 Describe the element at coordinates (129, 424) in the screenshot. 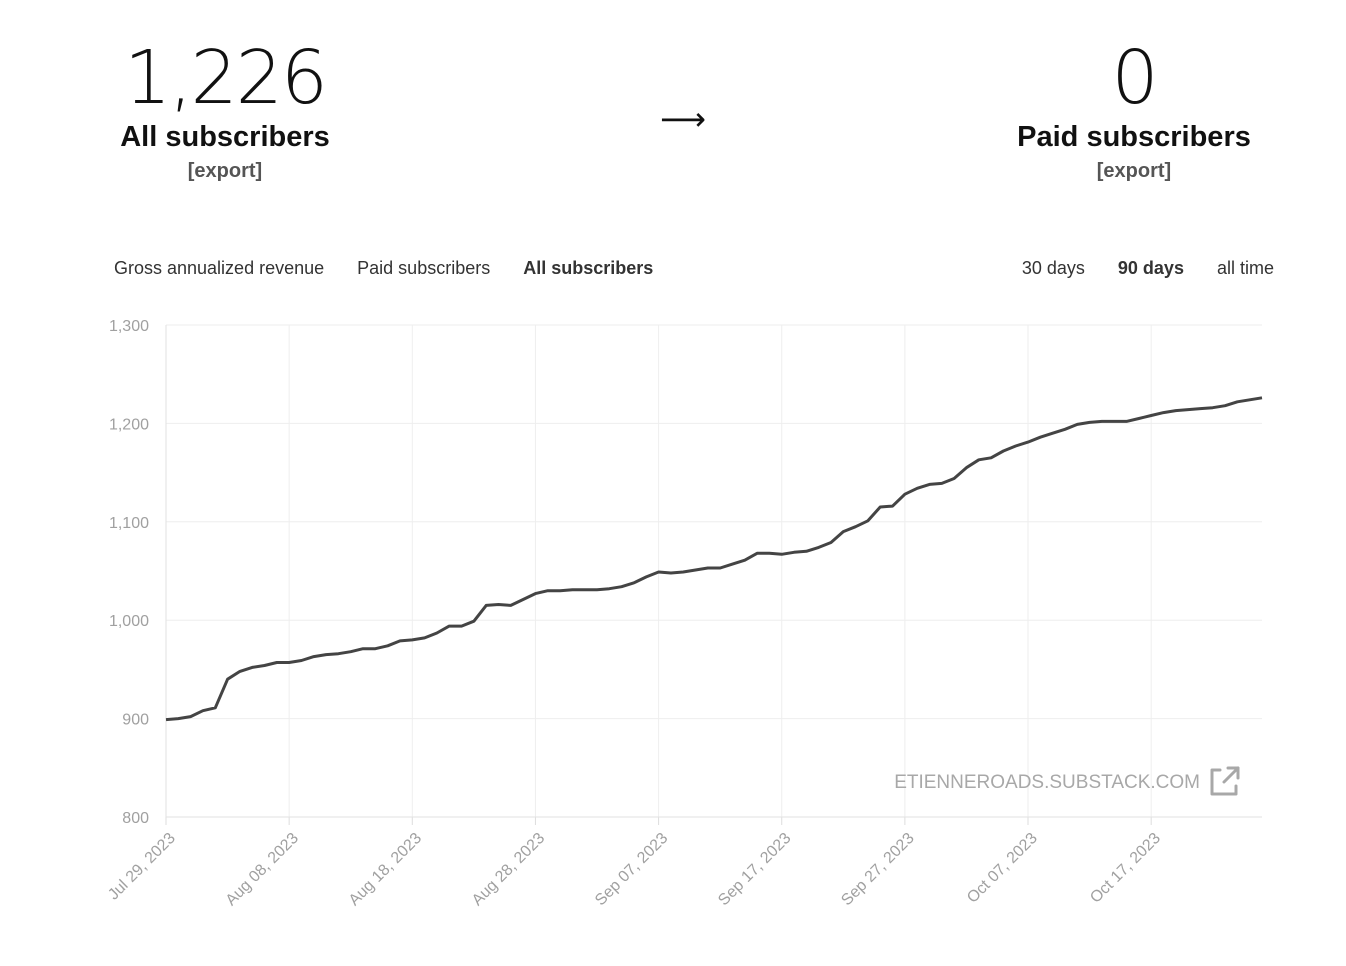

I see `y-tick-label: 1,200` at that location.